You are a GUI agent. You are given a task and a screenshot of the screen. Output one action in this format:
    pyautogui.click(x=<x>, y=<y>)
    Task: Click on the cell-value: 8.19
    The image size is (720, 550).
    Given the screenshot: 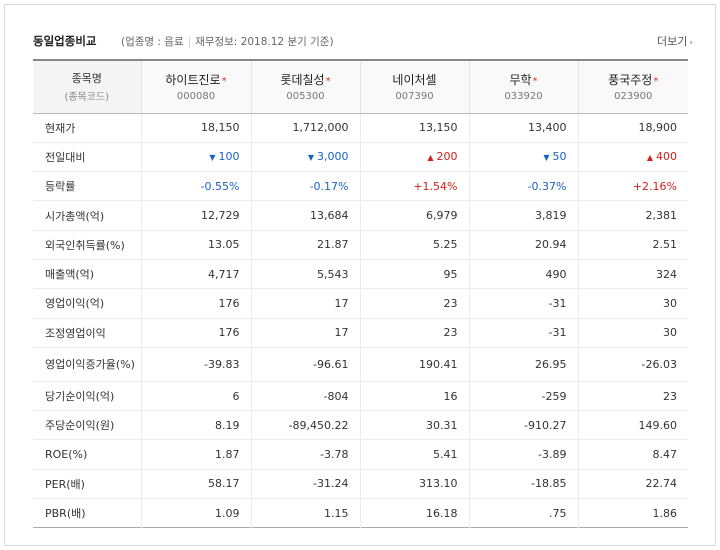 What is the action you would take?
    pyautogui.click(x=227, y=425)
    